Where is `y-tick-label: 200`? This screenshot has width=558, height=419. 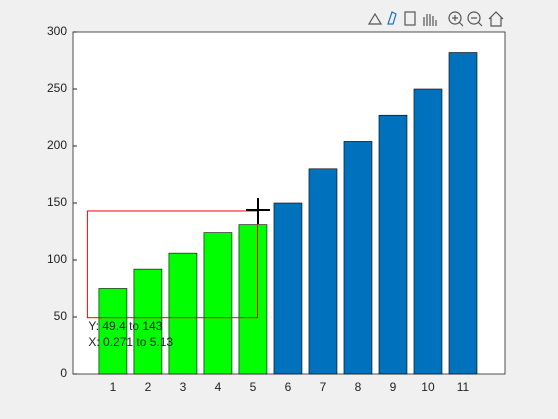 y-tick-label: 200 is located at coordinates (57, 145).